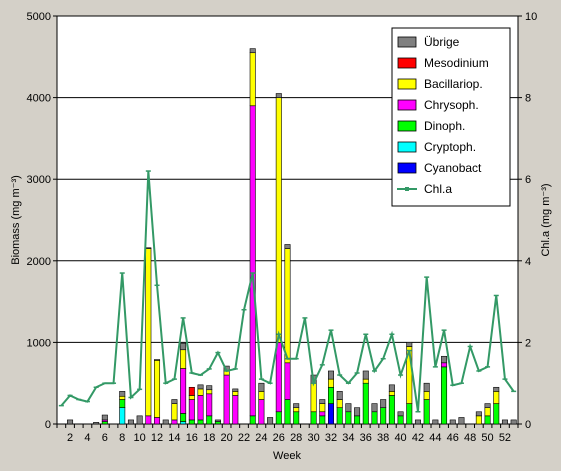 The height and width of the screenshot is (471, 561). I want to click on left-tick-label: 2000, so click(39, 262).